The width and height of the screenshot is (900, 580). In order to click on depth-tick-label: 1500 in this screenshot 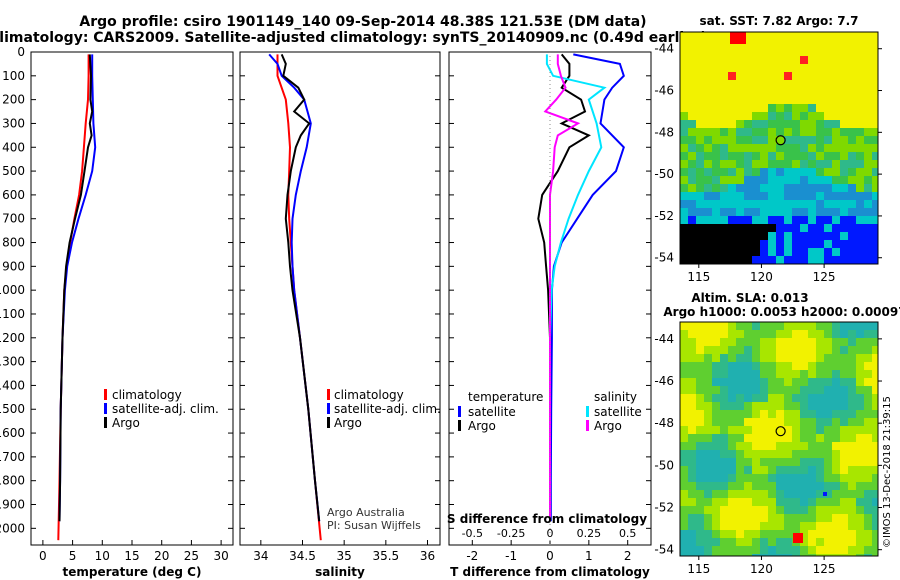, I will do `click(12, 409)`.